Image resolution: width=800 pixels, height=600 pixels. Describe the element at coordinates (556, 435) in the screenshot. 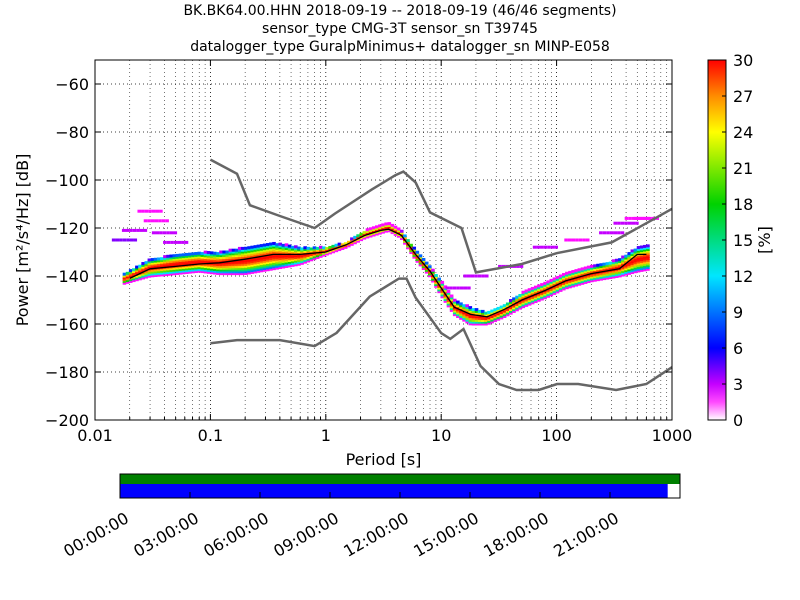

I see `x-tick-label: 100` at that location.